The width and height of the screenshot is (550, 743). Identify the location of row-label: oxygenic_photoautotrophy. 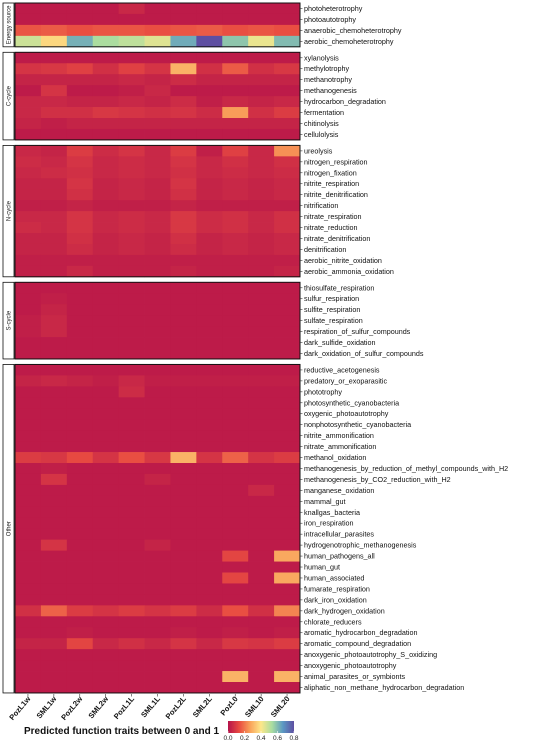
(346, 413).